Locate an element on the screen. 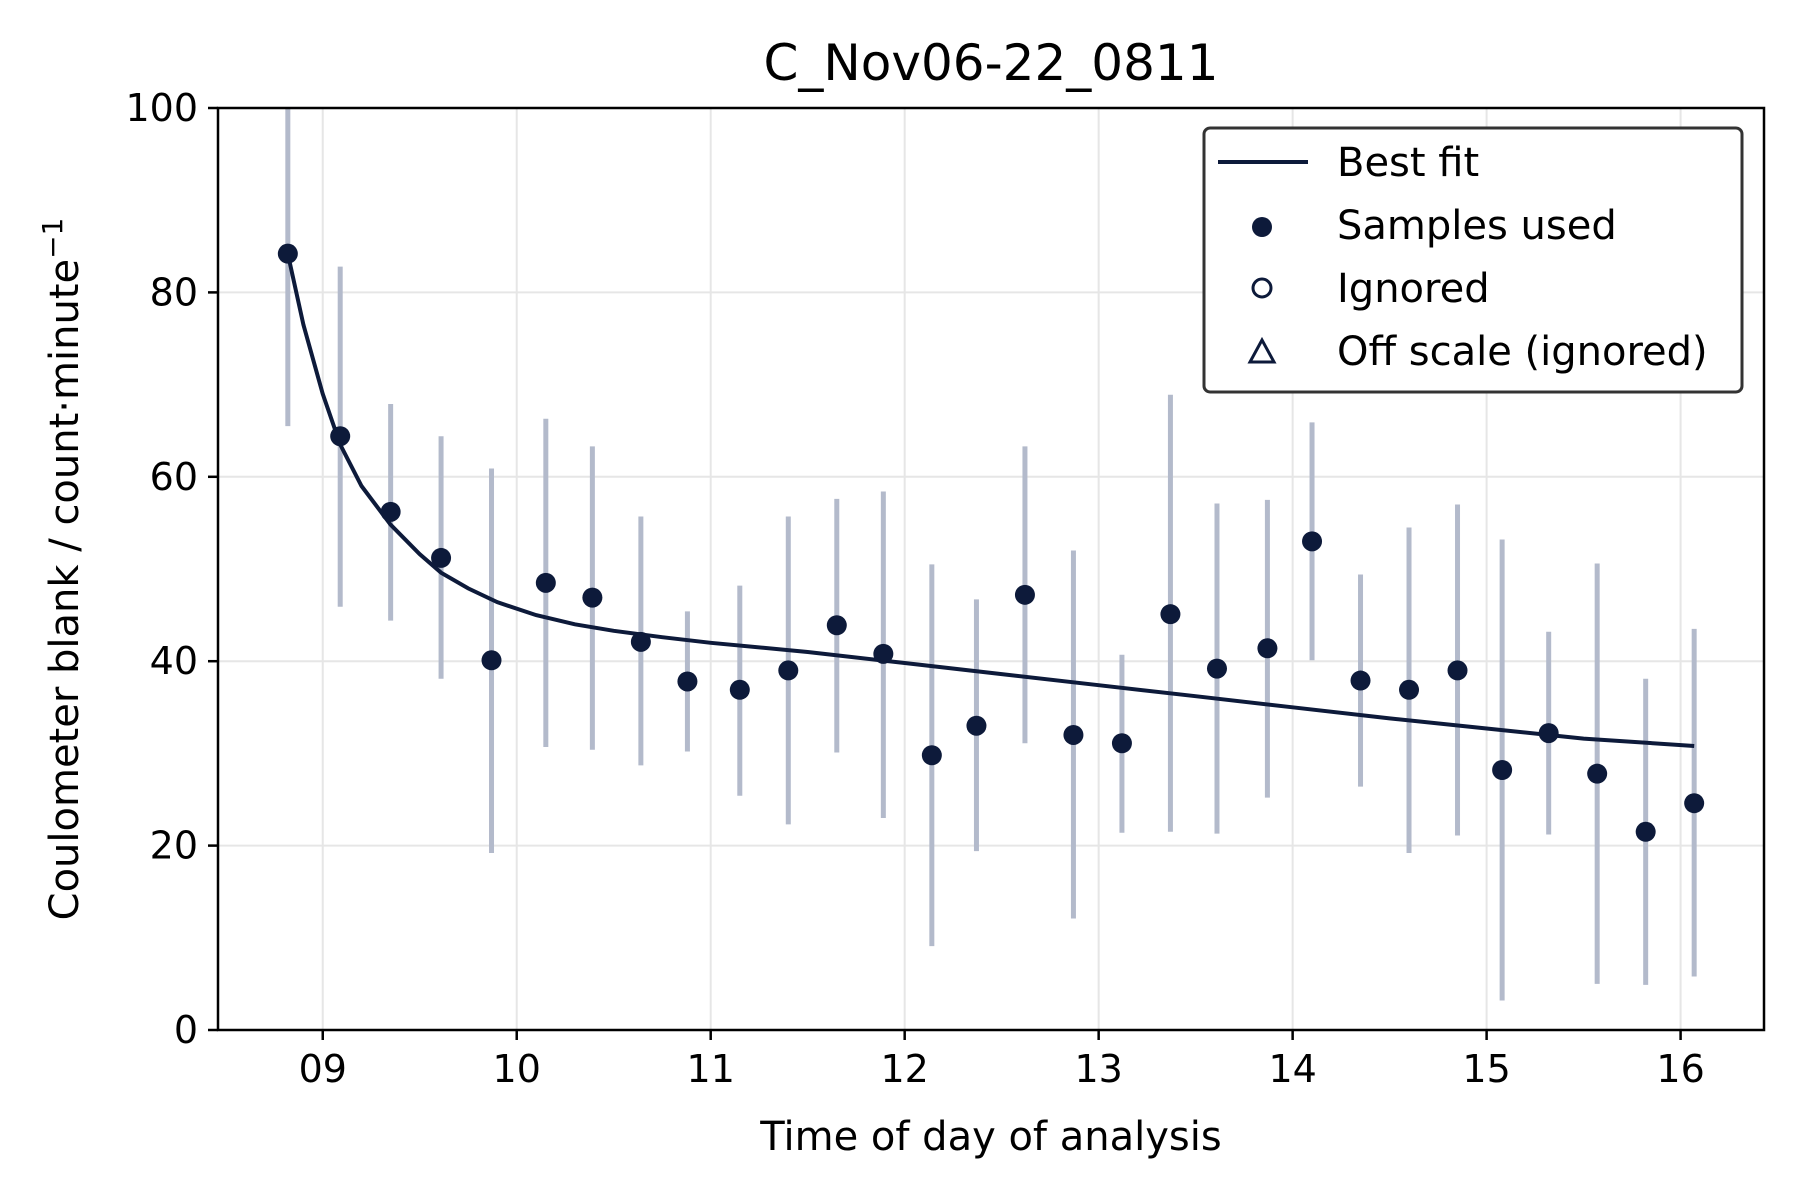 This screenshot has width=1800, height=1200. x-tick-label: 12 is located at coordinates (905, 1069).